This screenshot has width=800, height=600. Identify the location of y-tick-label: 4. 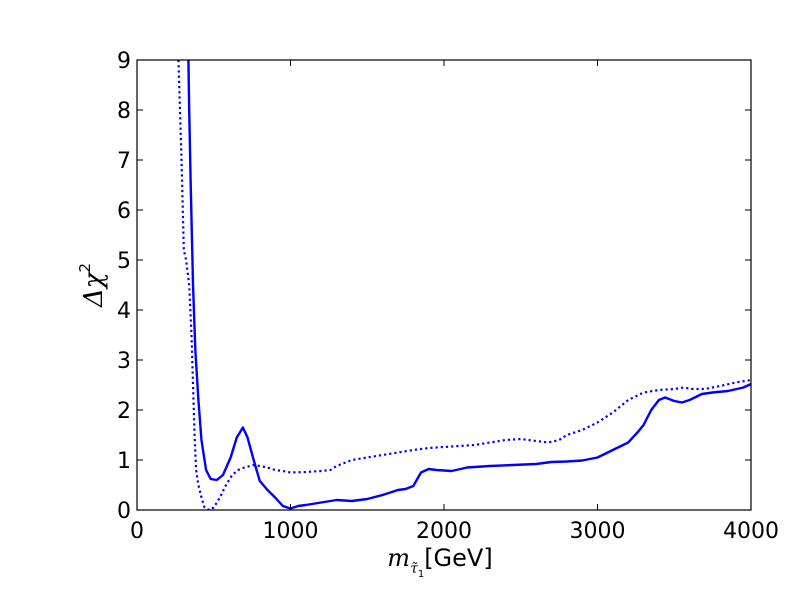
(124, 311).